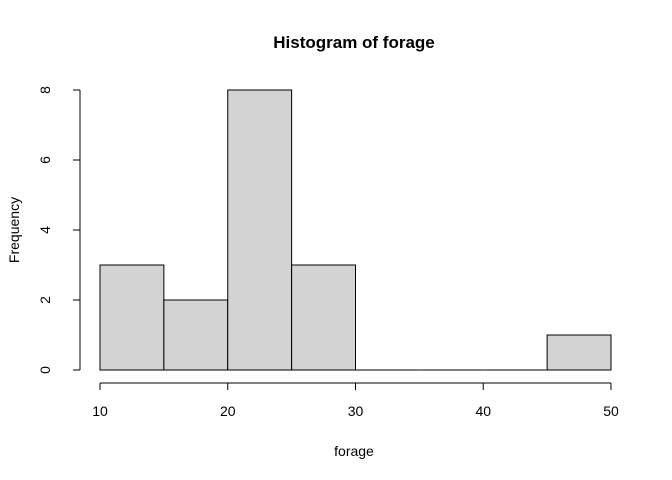 Image resolution: width=672 pixels, height=480 pixels. Describe the element at coordinates (354, 42) in the screenshot. I see `chart-title: Histogram of forage` at that location.